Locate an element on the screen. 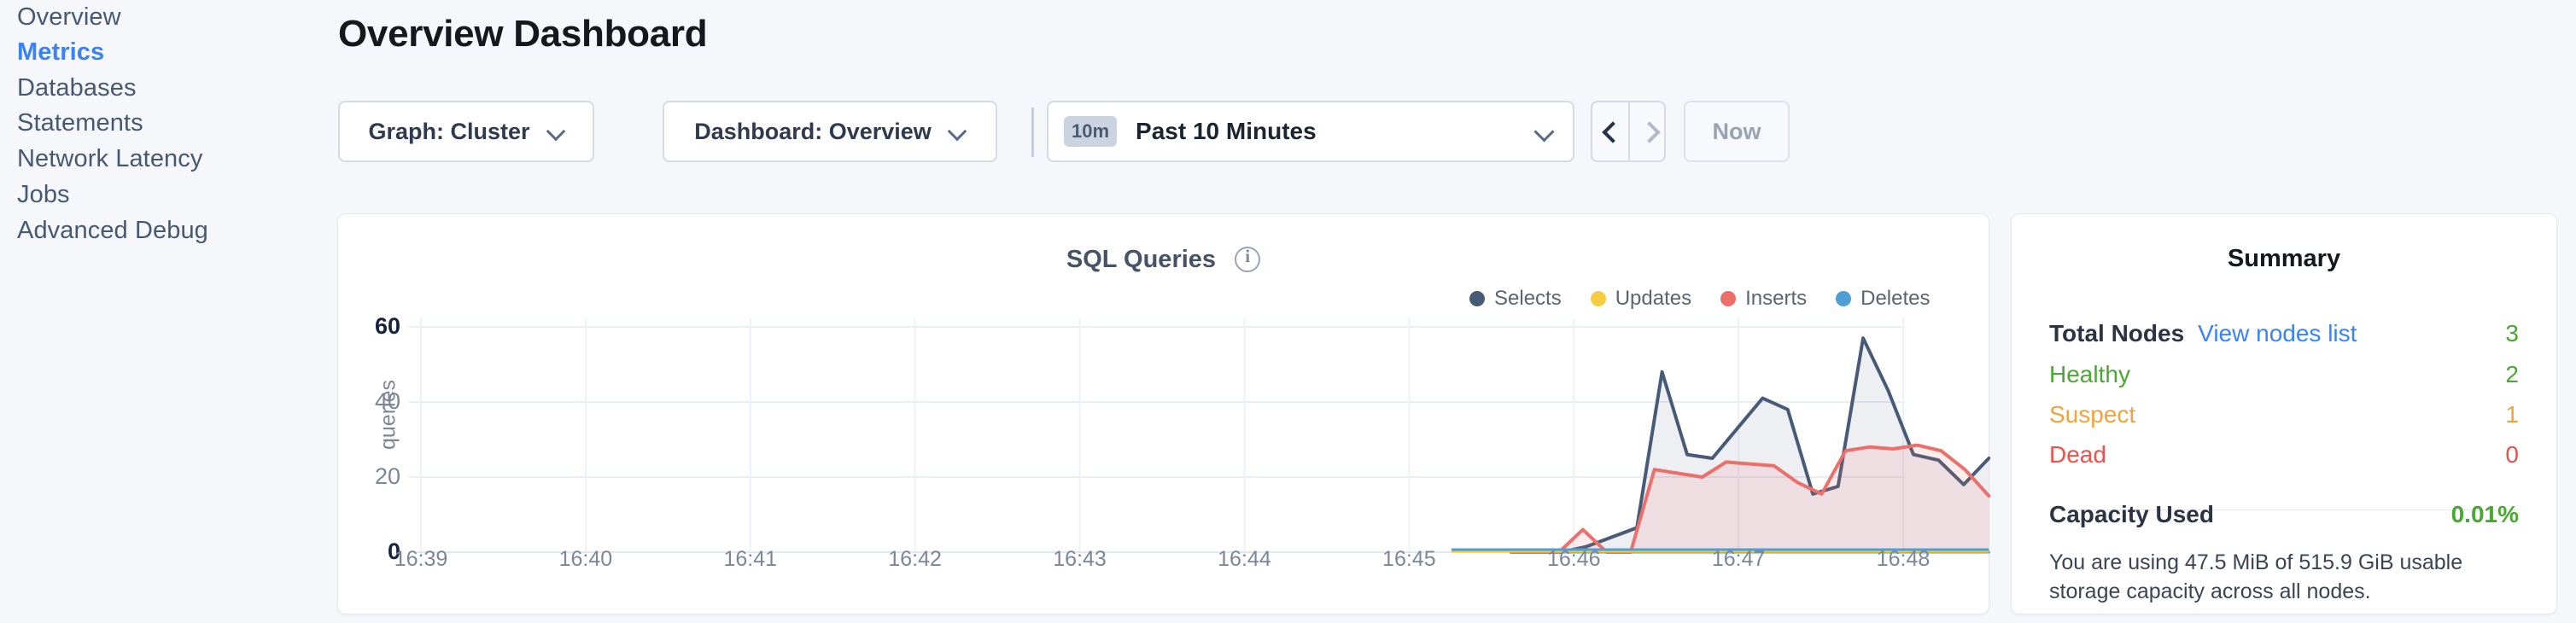 The width and height of the screenshot is (2576, 623). chart-title-text: SQL Queries is located at coordinates (1141, 259).